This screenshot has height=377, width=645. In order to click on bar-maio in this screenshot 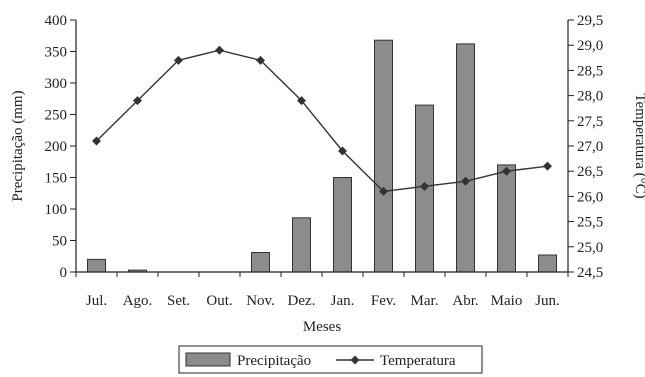, I will do `click(506, 218)`.